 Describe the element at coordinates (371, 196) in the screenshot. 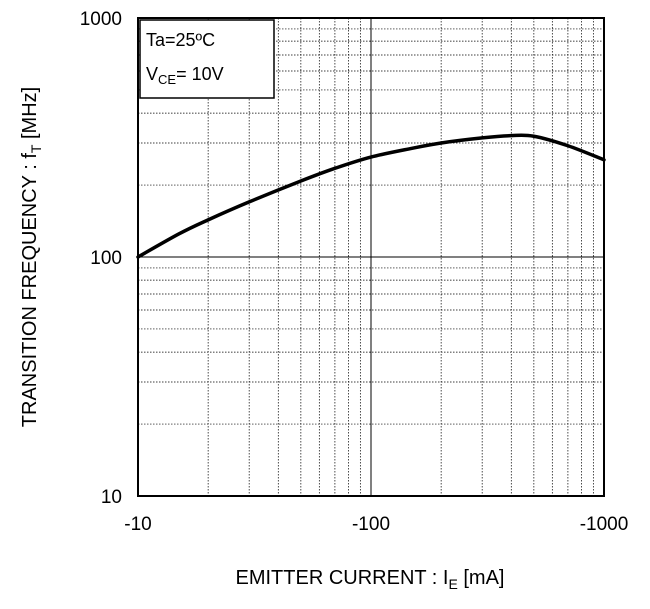

I see `series-line` at that location.